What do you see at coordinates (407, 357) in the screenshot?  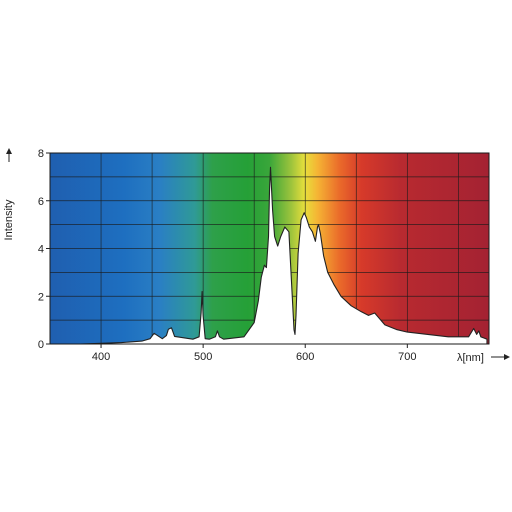 I see `x-tick-label: 700` at bounding box center [407, 357].